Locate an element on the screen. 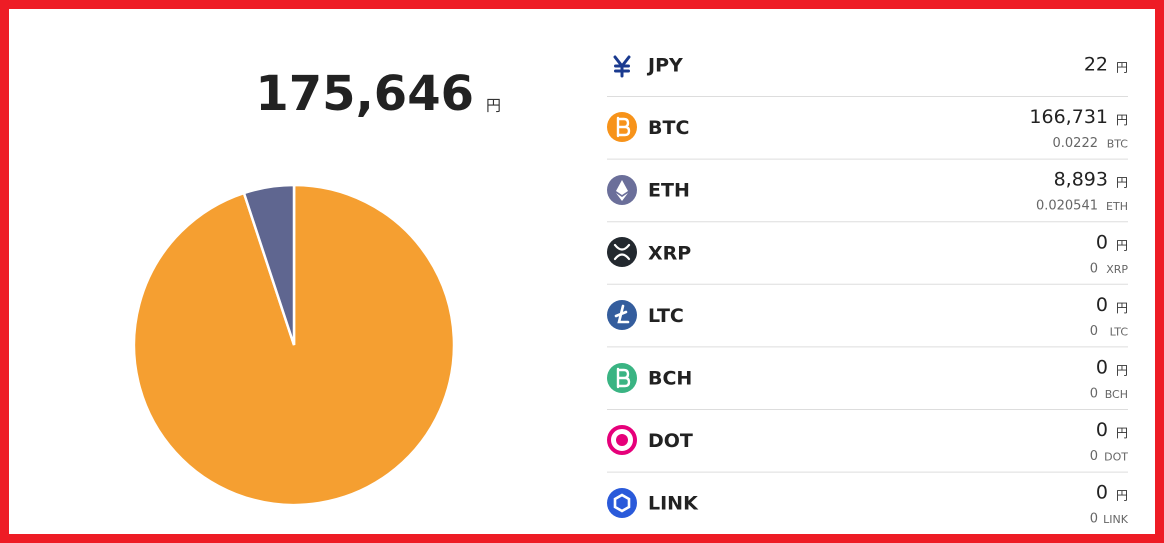  xrp-icon is located at coordinates (622, 252).